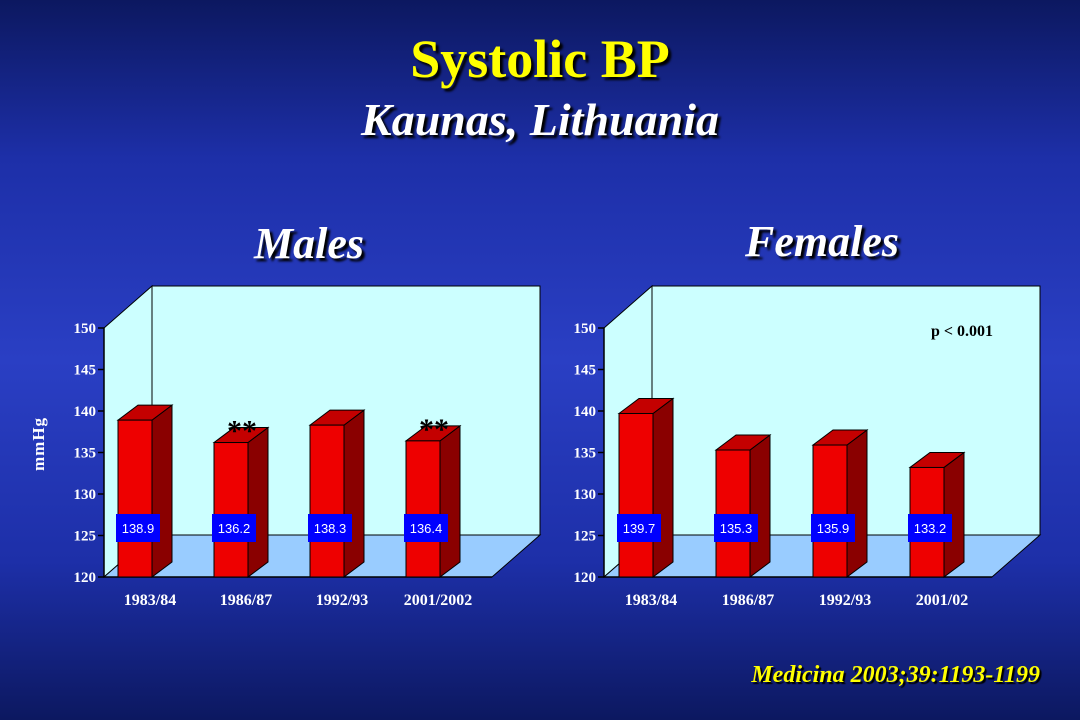 The width and height of the screenshot is (1080, 720). I want to click on value-label: 136.4, so click(426, 528).